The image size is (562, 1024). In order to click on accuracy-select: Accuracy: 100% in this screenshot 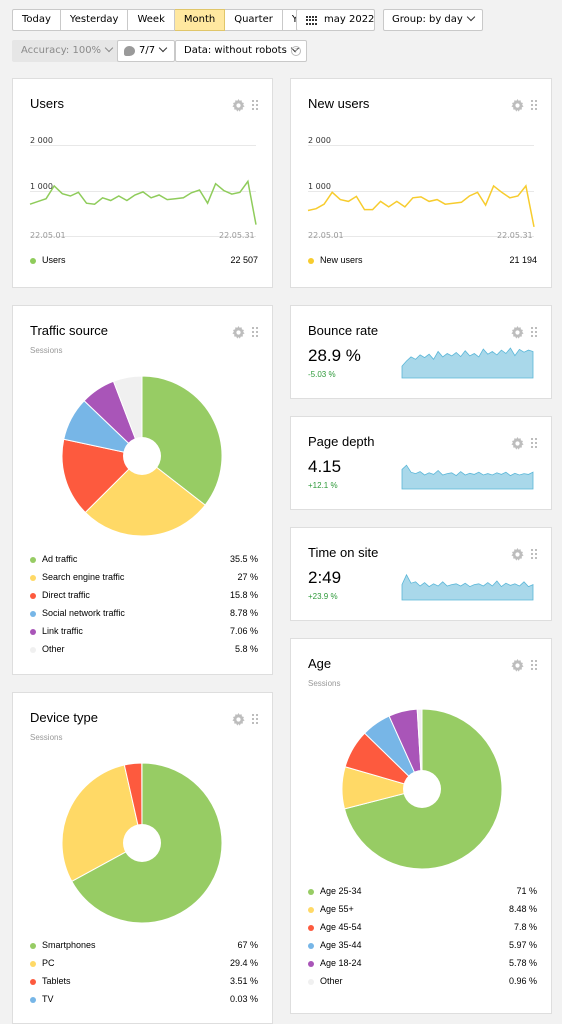, I will do `click(67, 51)`.